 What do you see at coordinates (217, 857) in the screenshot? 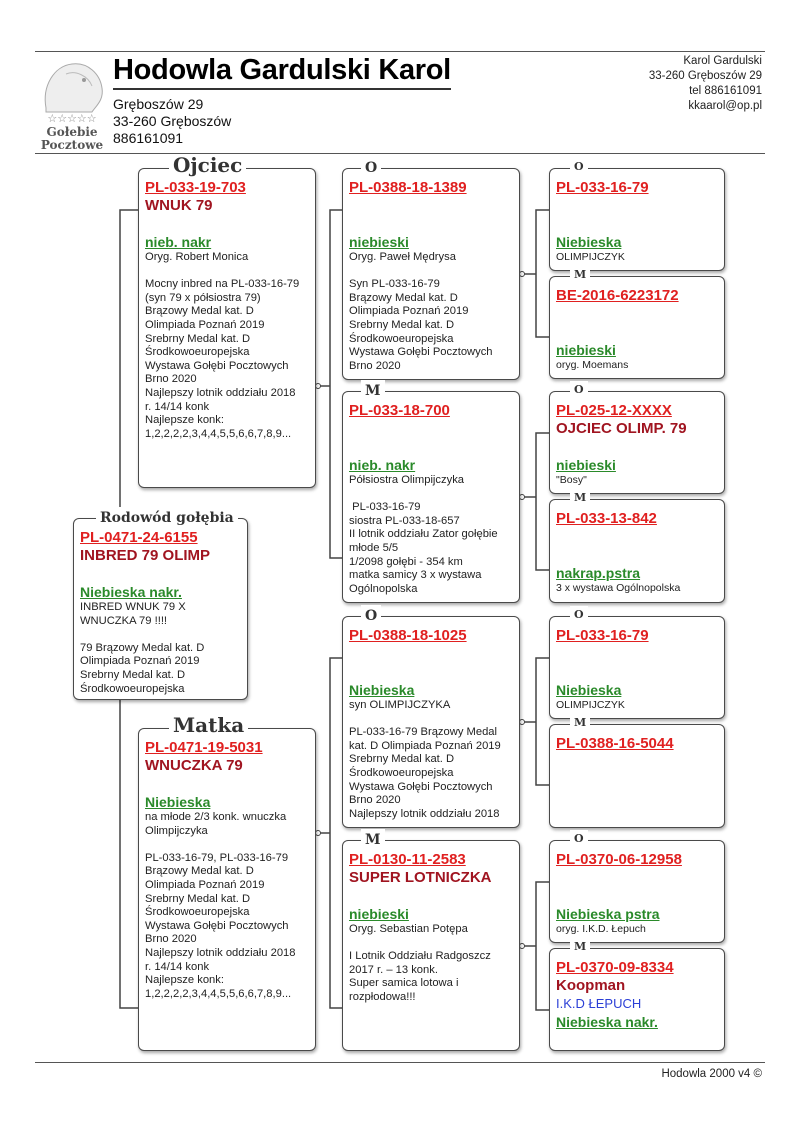
I see `note-line: PL-033-16-79, PL-033-16-79` at bounding box center [217, 857].